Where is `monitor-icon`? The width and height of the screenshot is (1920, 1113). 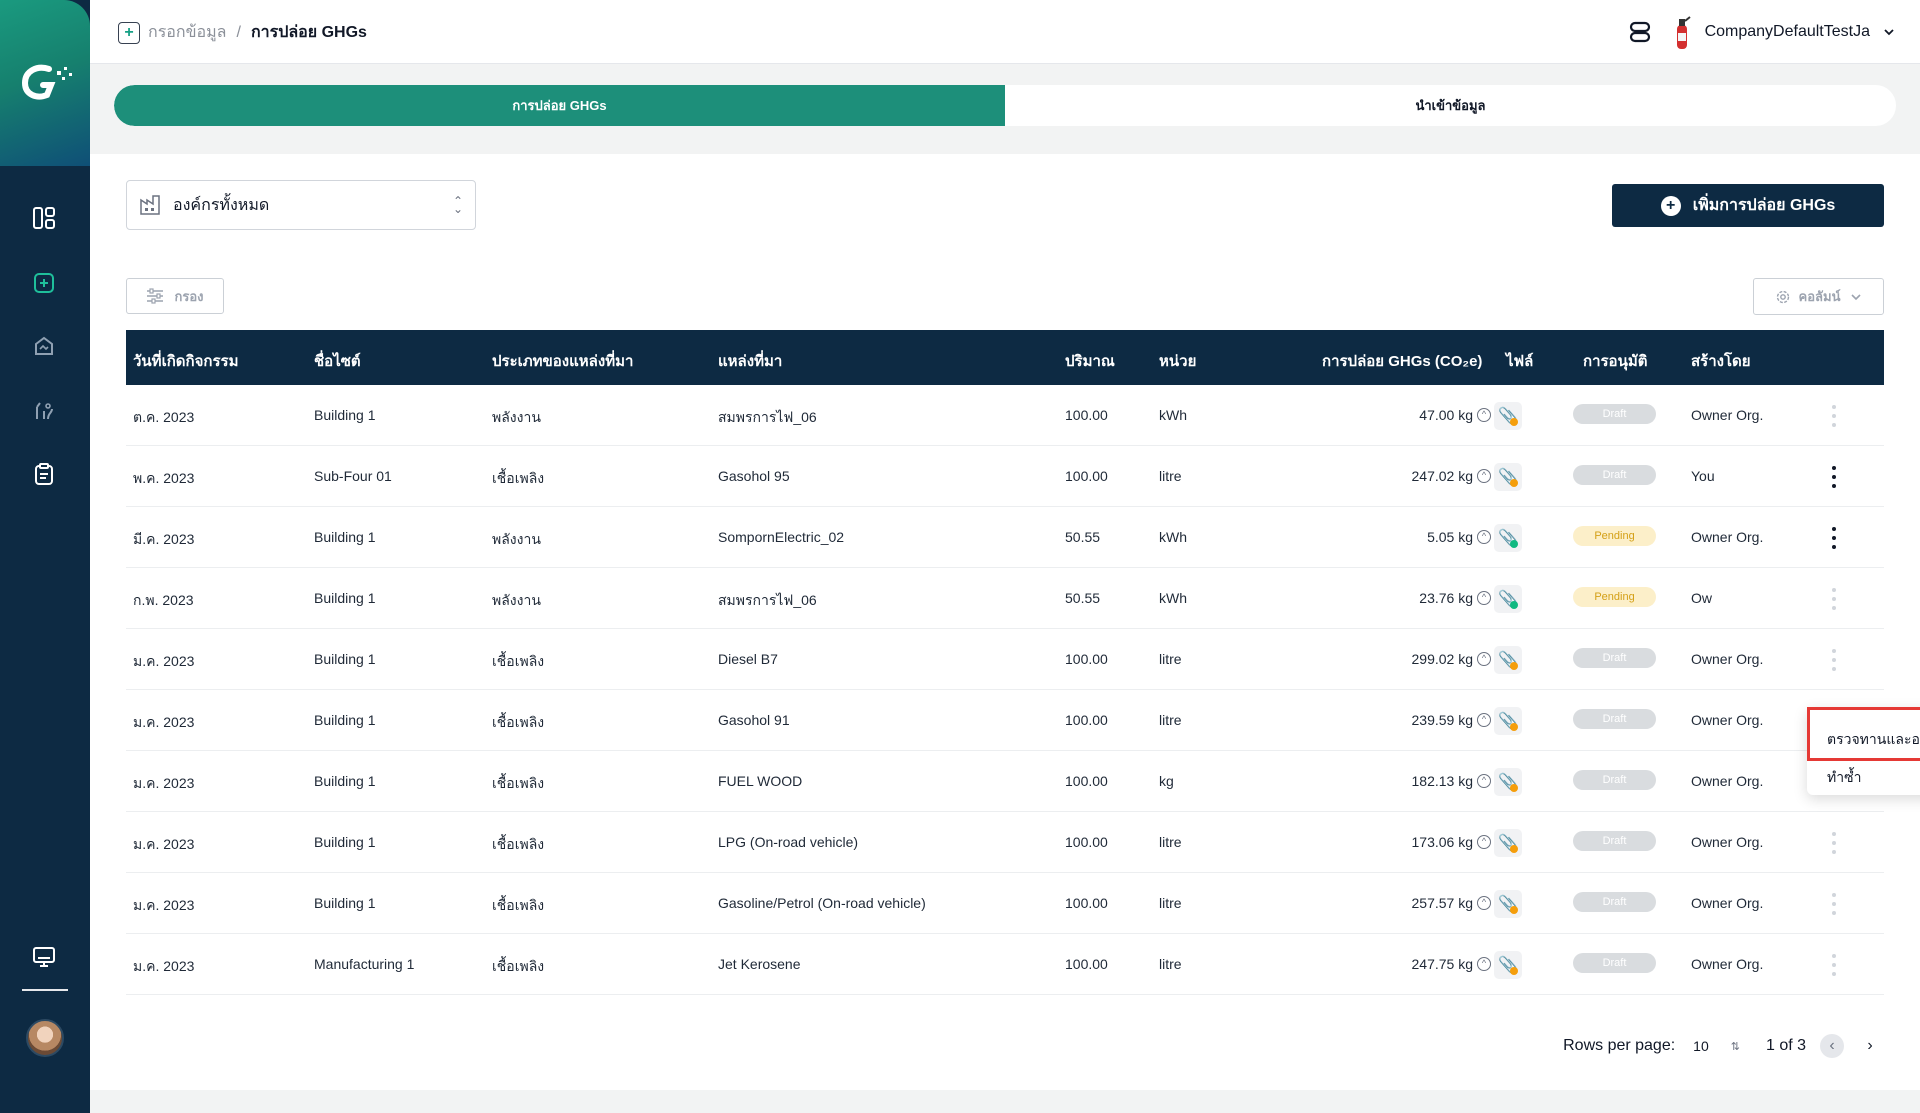
monitor-icon is located at coordinates (44, 957).